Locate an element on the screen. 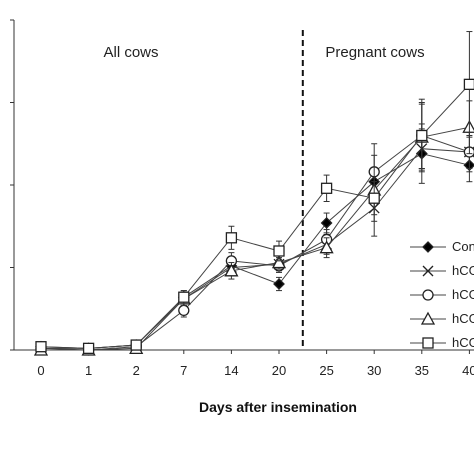  x-tick-label: 30 is located at coordinates (374, 370).